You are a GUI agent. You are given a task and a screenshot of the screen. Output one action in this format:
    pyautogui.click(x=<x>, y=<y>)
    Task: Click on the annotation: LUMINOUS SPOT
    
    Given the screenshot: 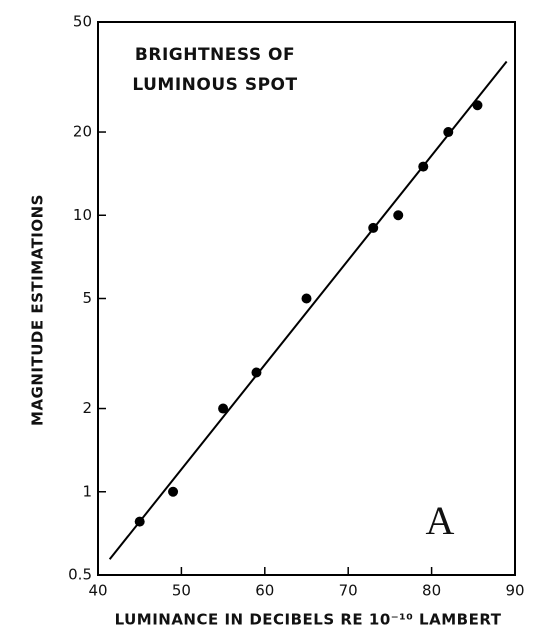 What is the action you would take?
    pyautogui.click(x=214, y=85)
    